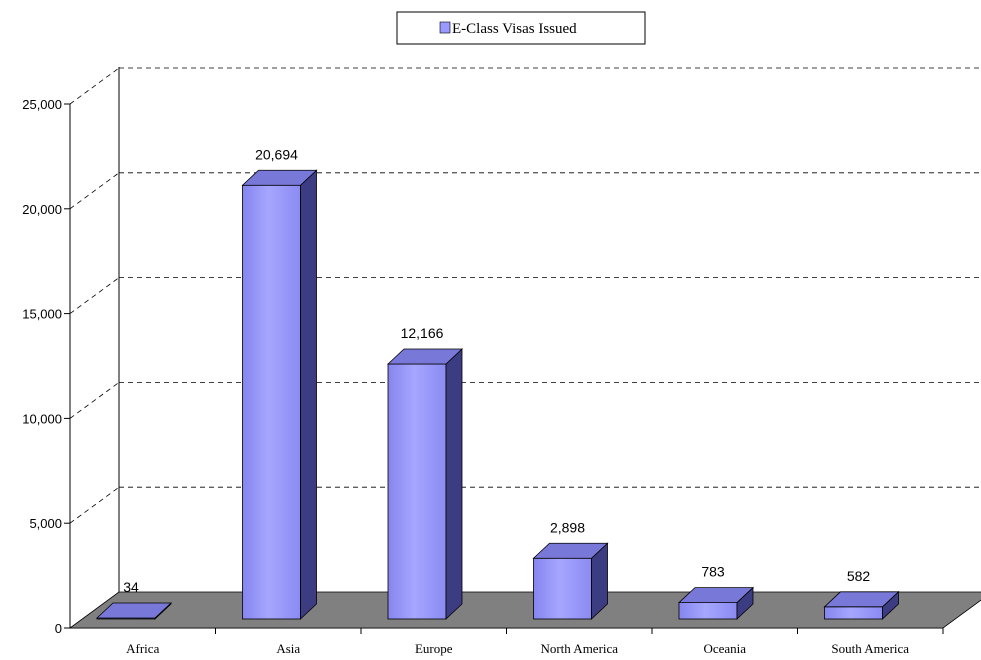 The image size is (981, 660). I want to click on data-label: 20,694, so click(276, 154).